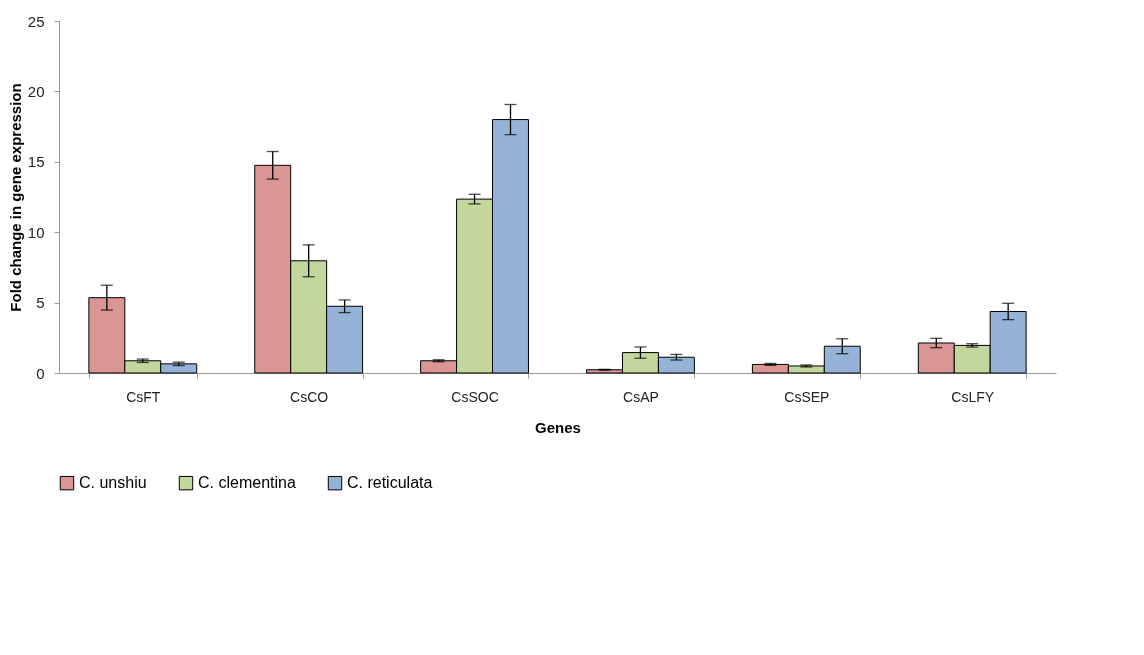 This screenshot has height=655, width=1144. I want to click on x-axis-title: Genes, so click(558, 427).